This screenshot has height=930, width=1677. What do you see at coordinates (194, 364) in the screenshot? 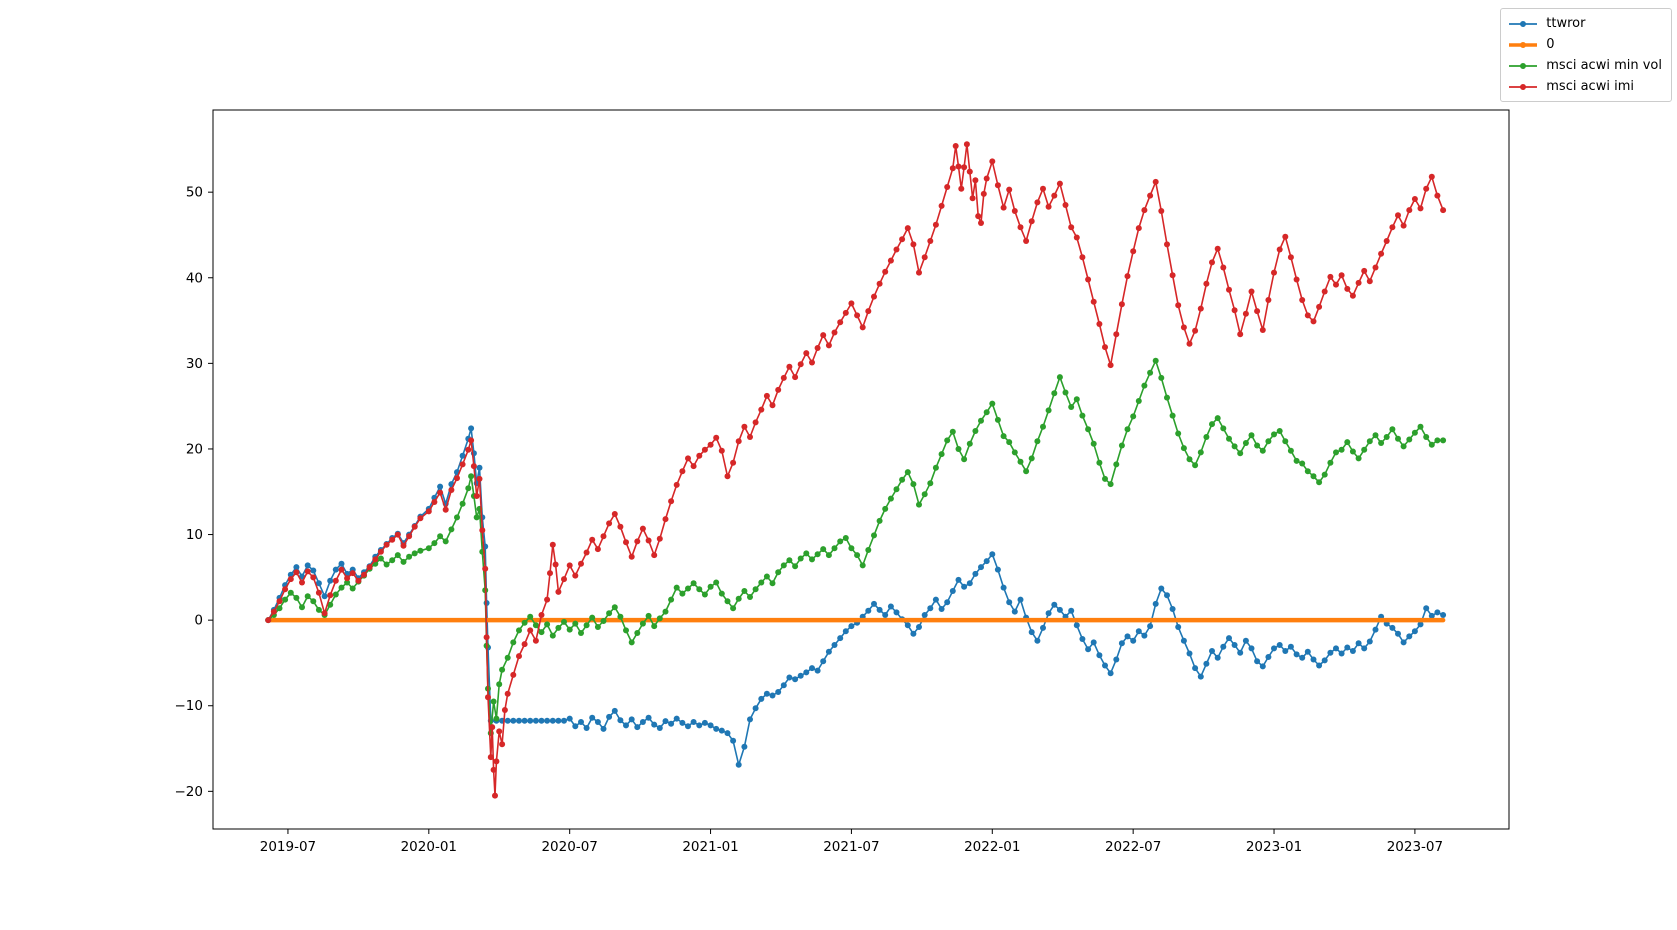
I see `y-tick-label: 30` at bounding box center [194, 364].